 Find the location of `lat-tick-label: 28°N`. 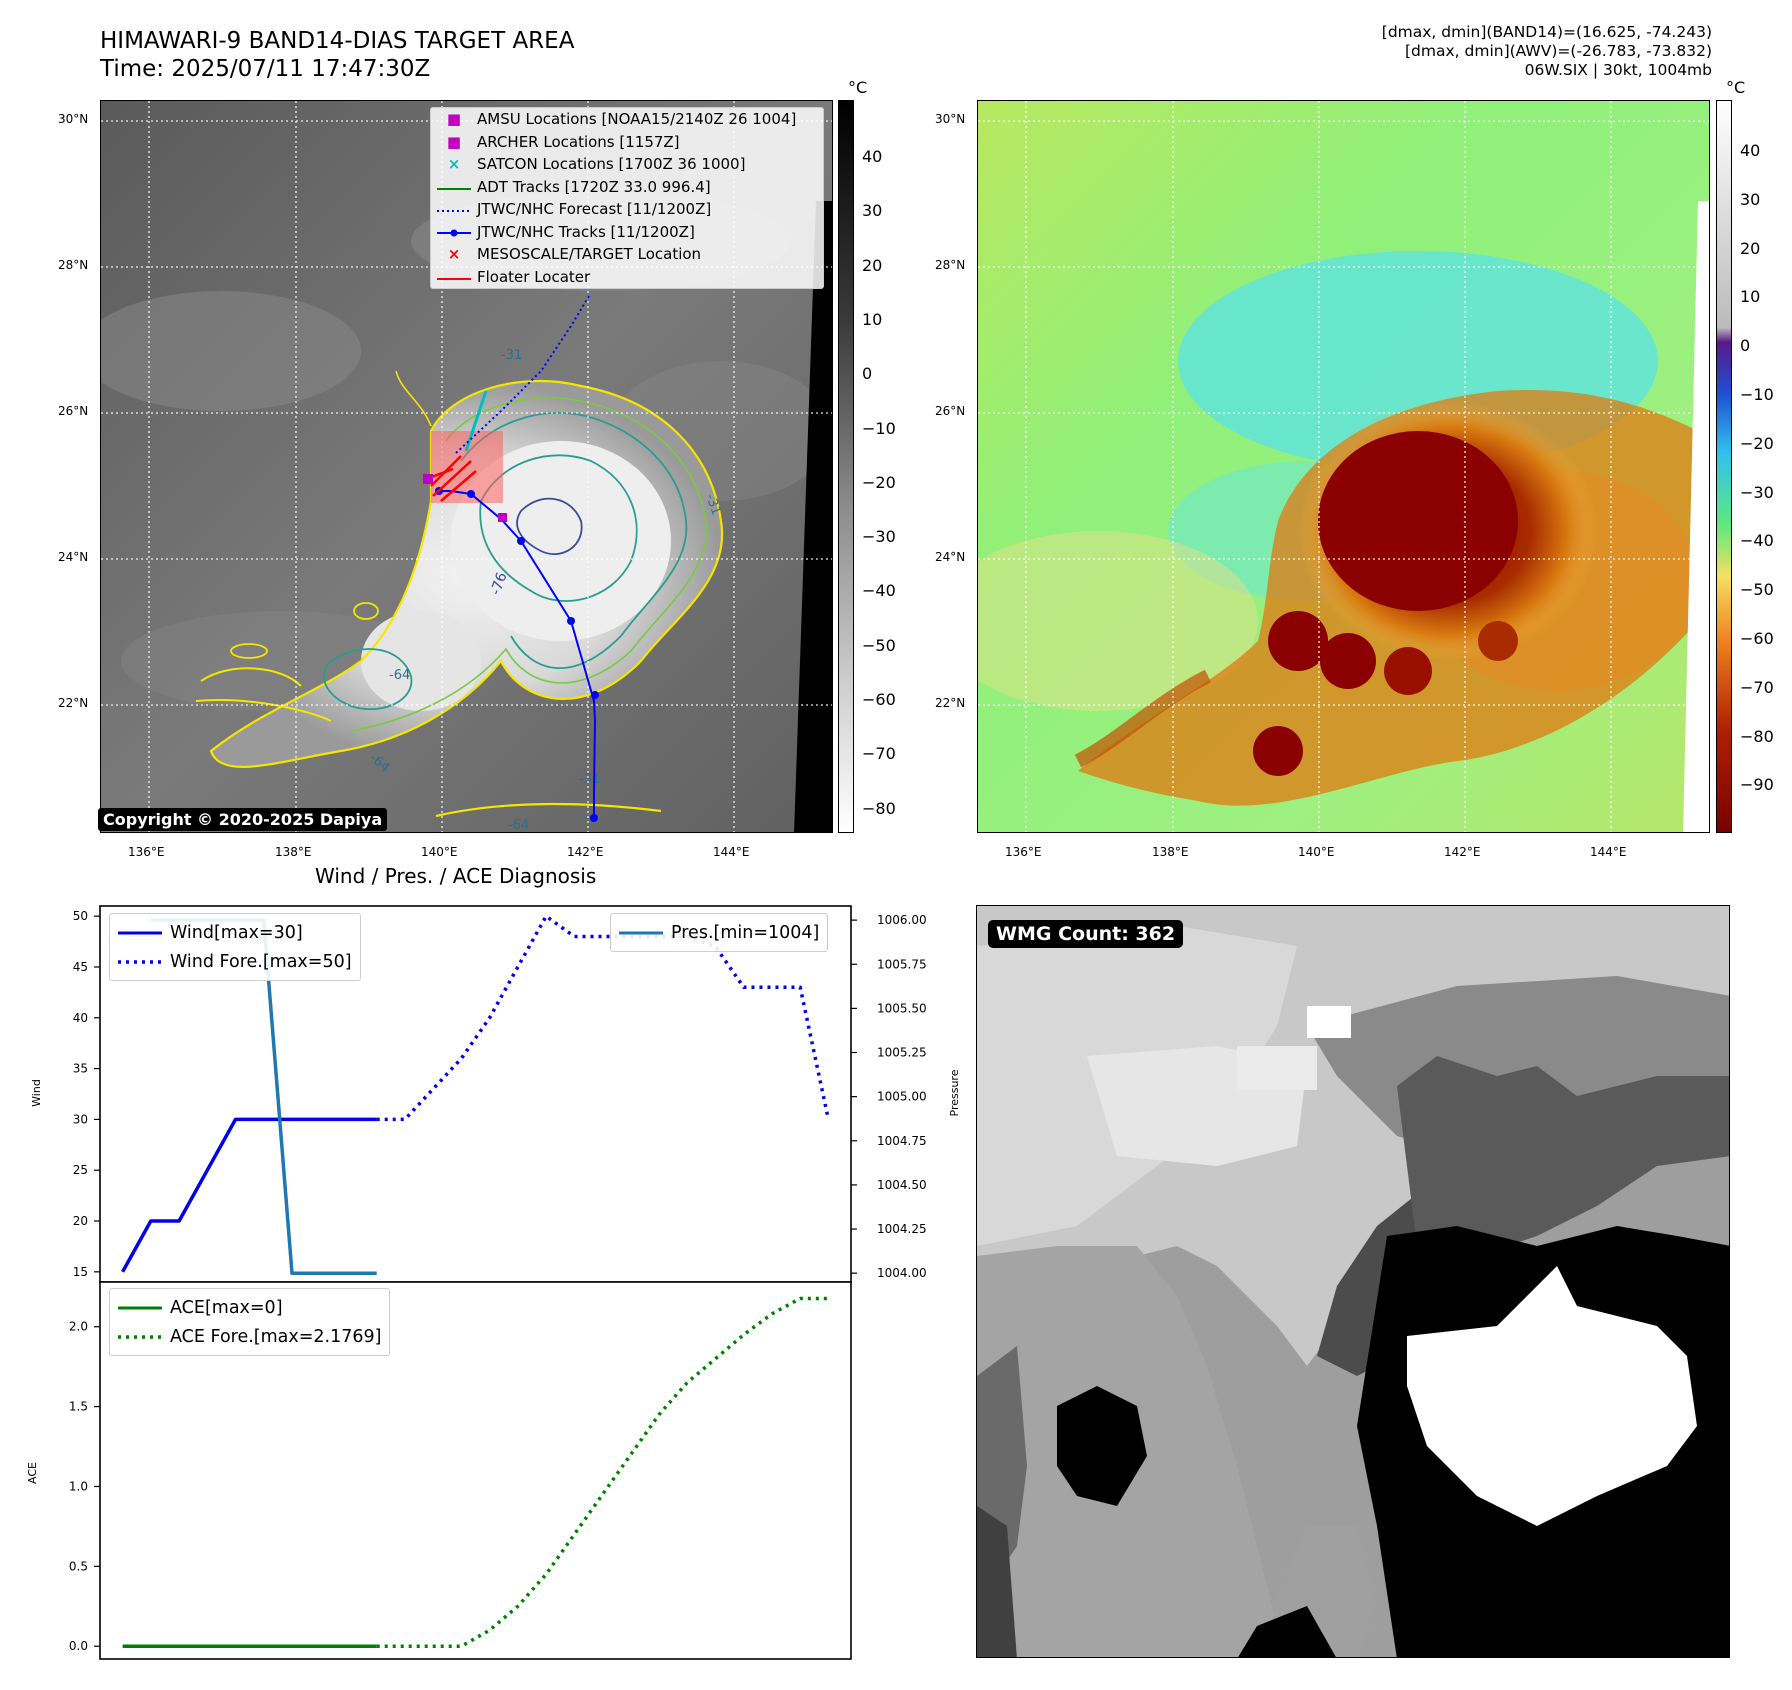

lat-tick-label: 28°N is located at coordinates (950, 265).